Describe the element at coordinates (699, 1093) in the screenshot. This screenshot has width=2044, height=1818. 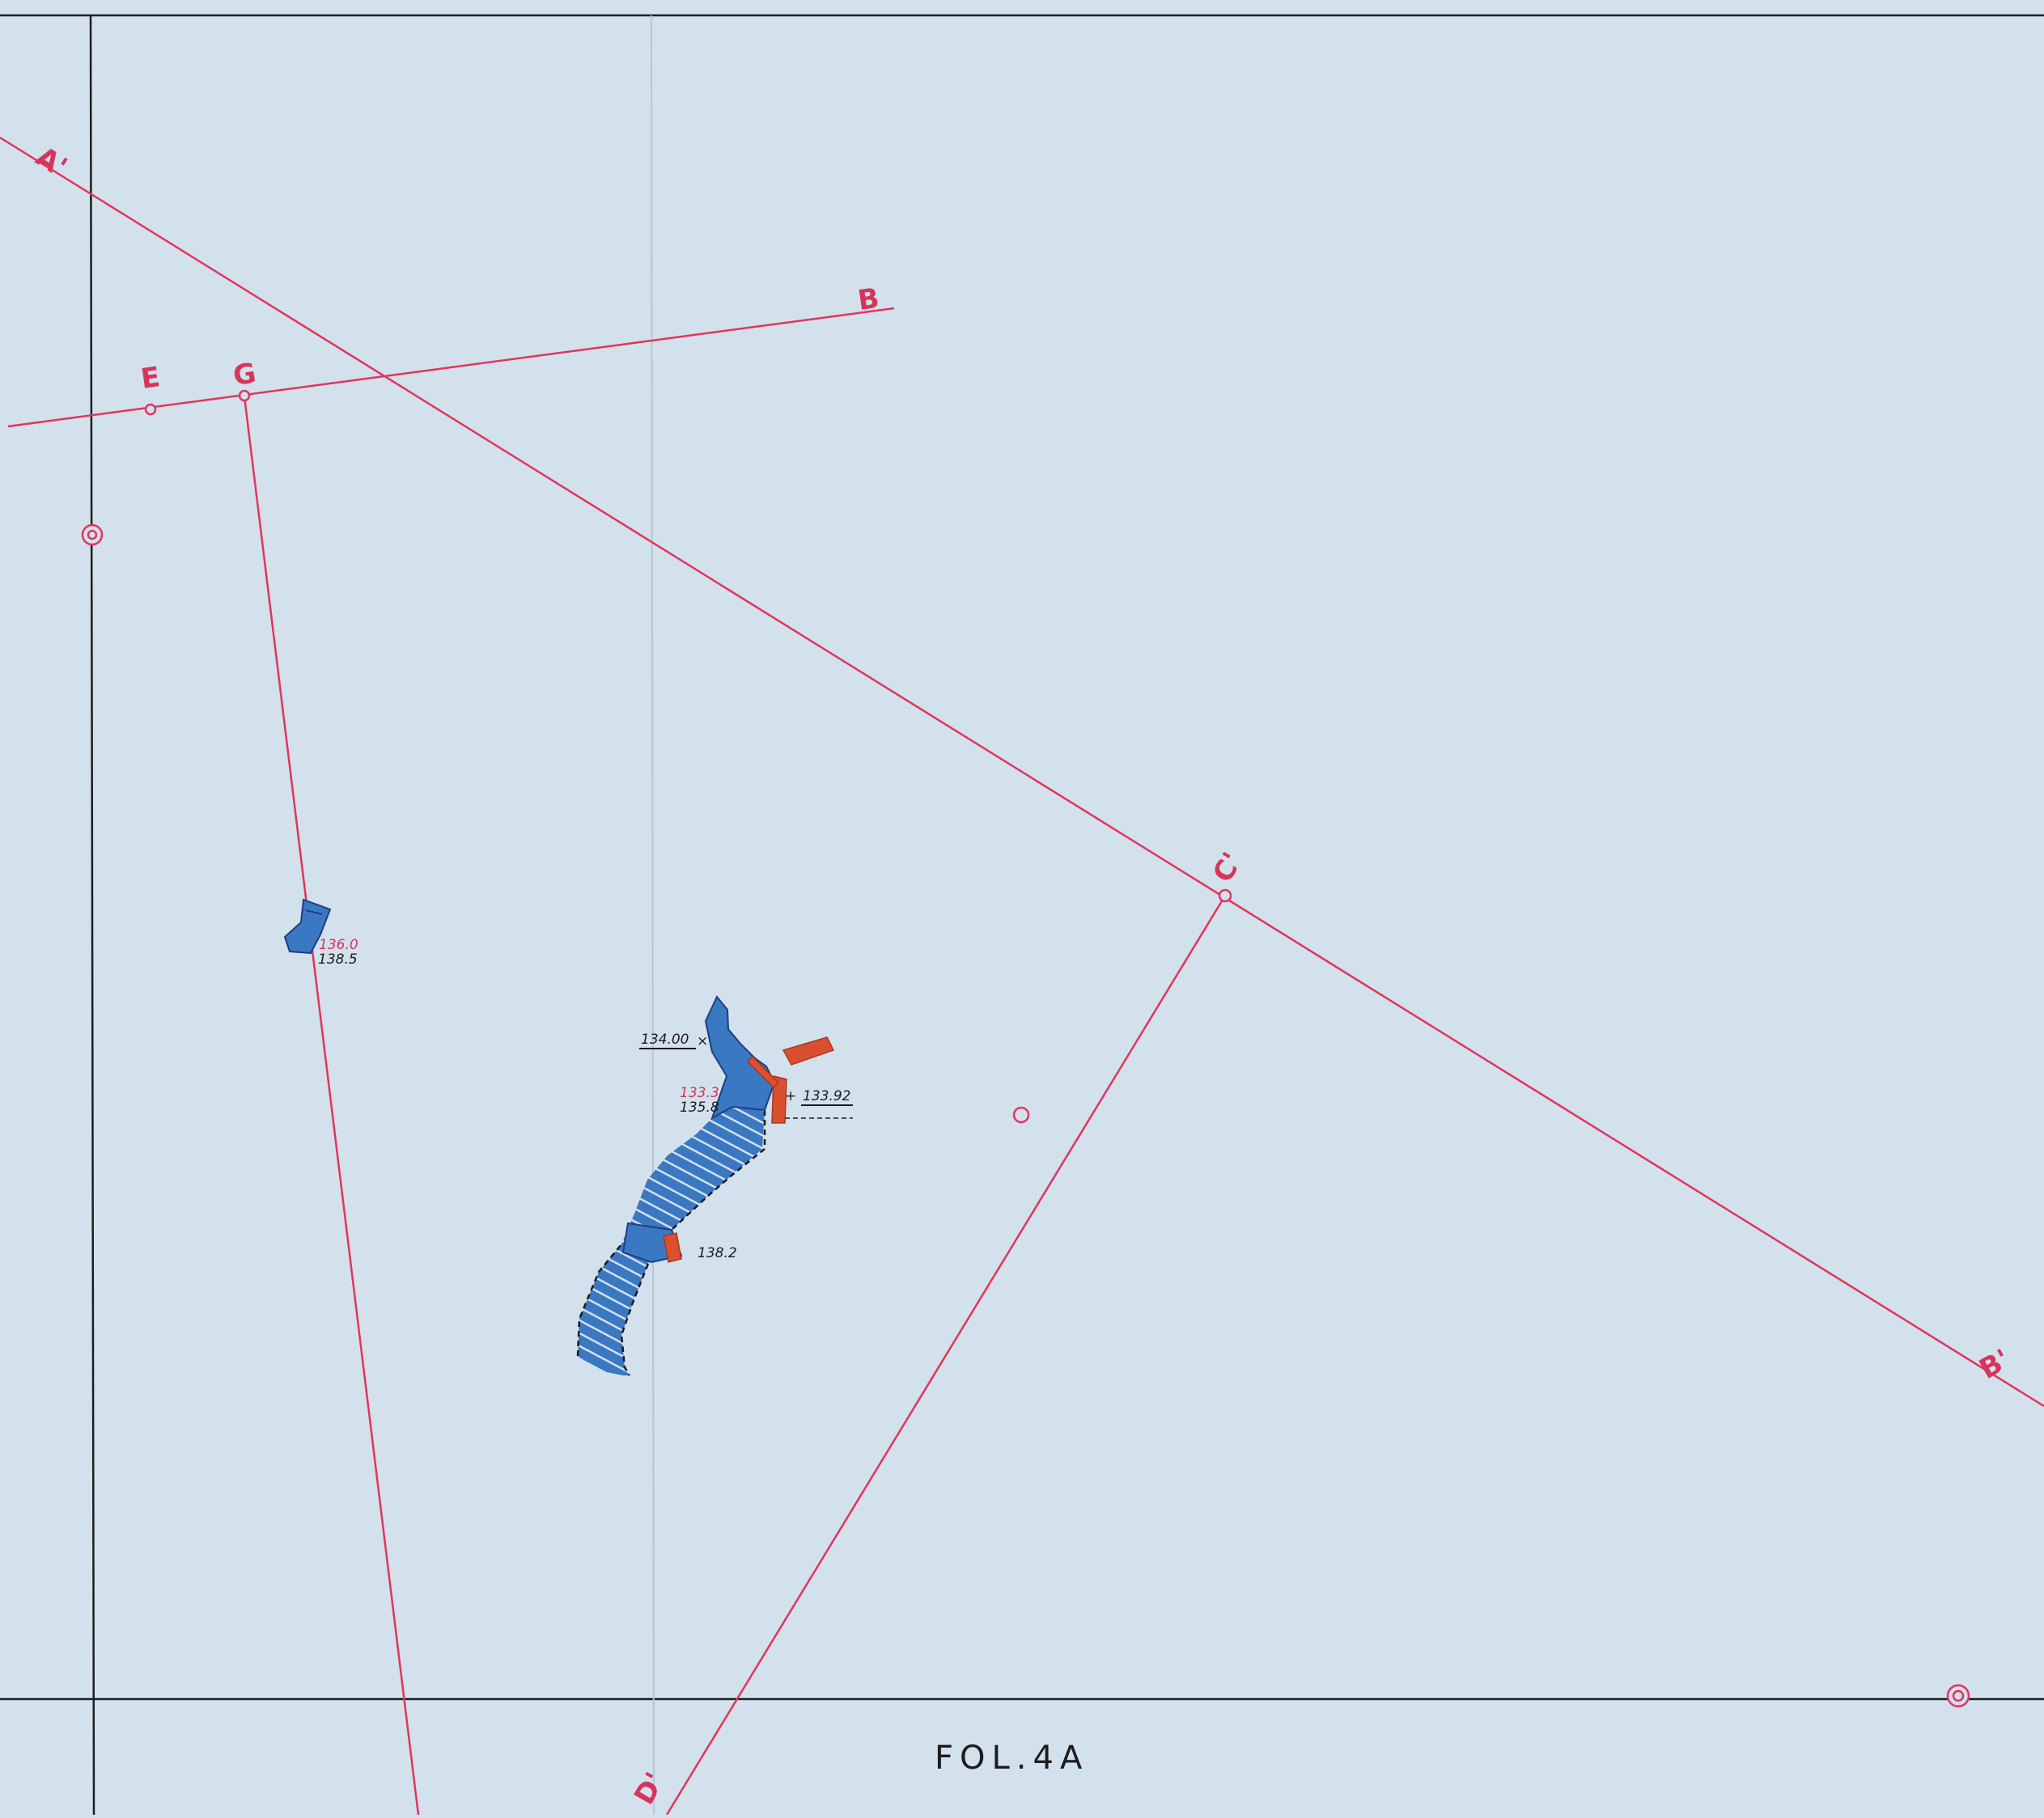
I see `elev-133-3: 133.3` at that location.